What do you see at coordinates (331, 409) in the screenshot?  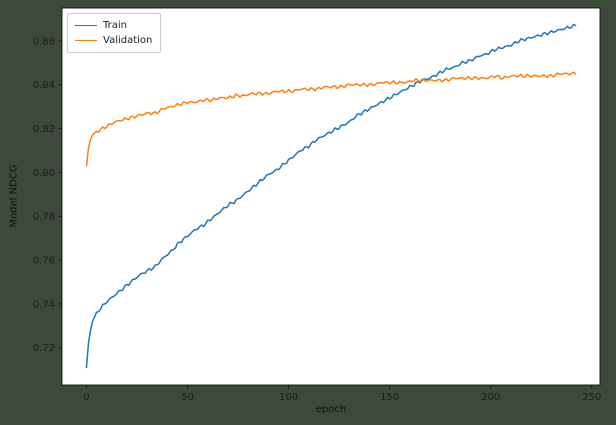 I see `x-axis-label: epoch` at bounding box center [331, 409].